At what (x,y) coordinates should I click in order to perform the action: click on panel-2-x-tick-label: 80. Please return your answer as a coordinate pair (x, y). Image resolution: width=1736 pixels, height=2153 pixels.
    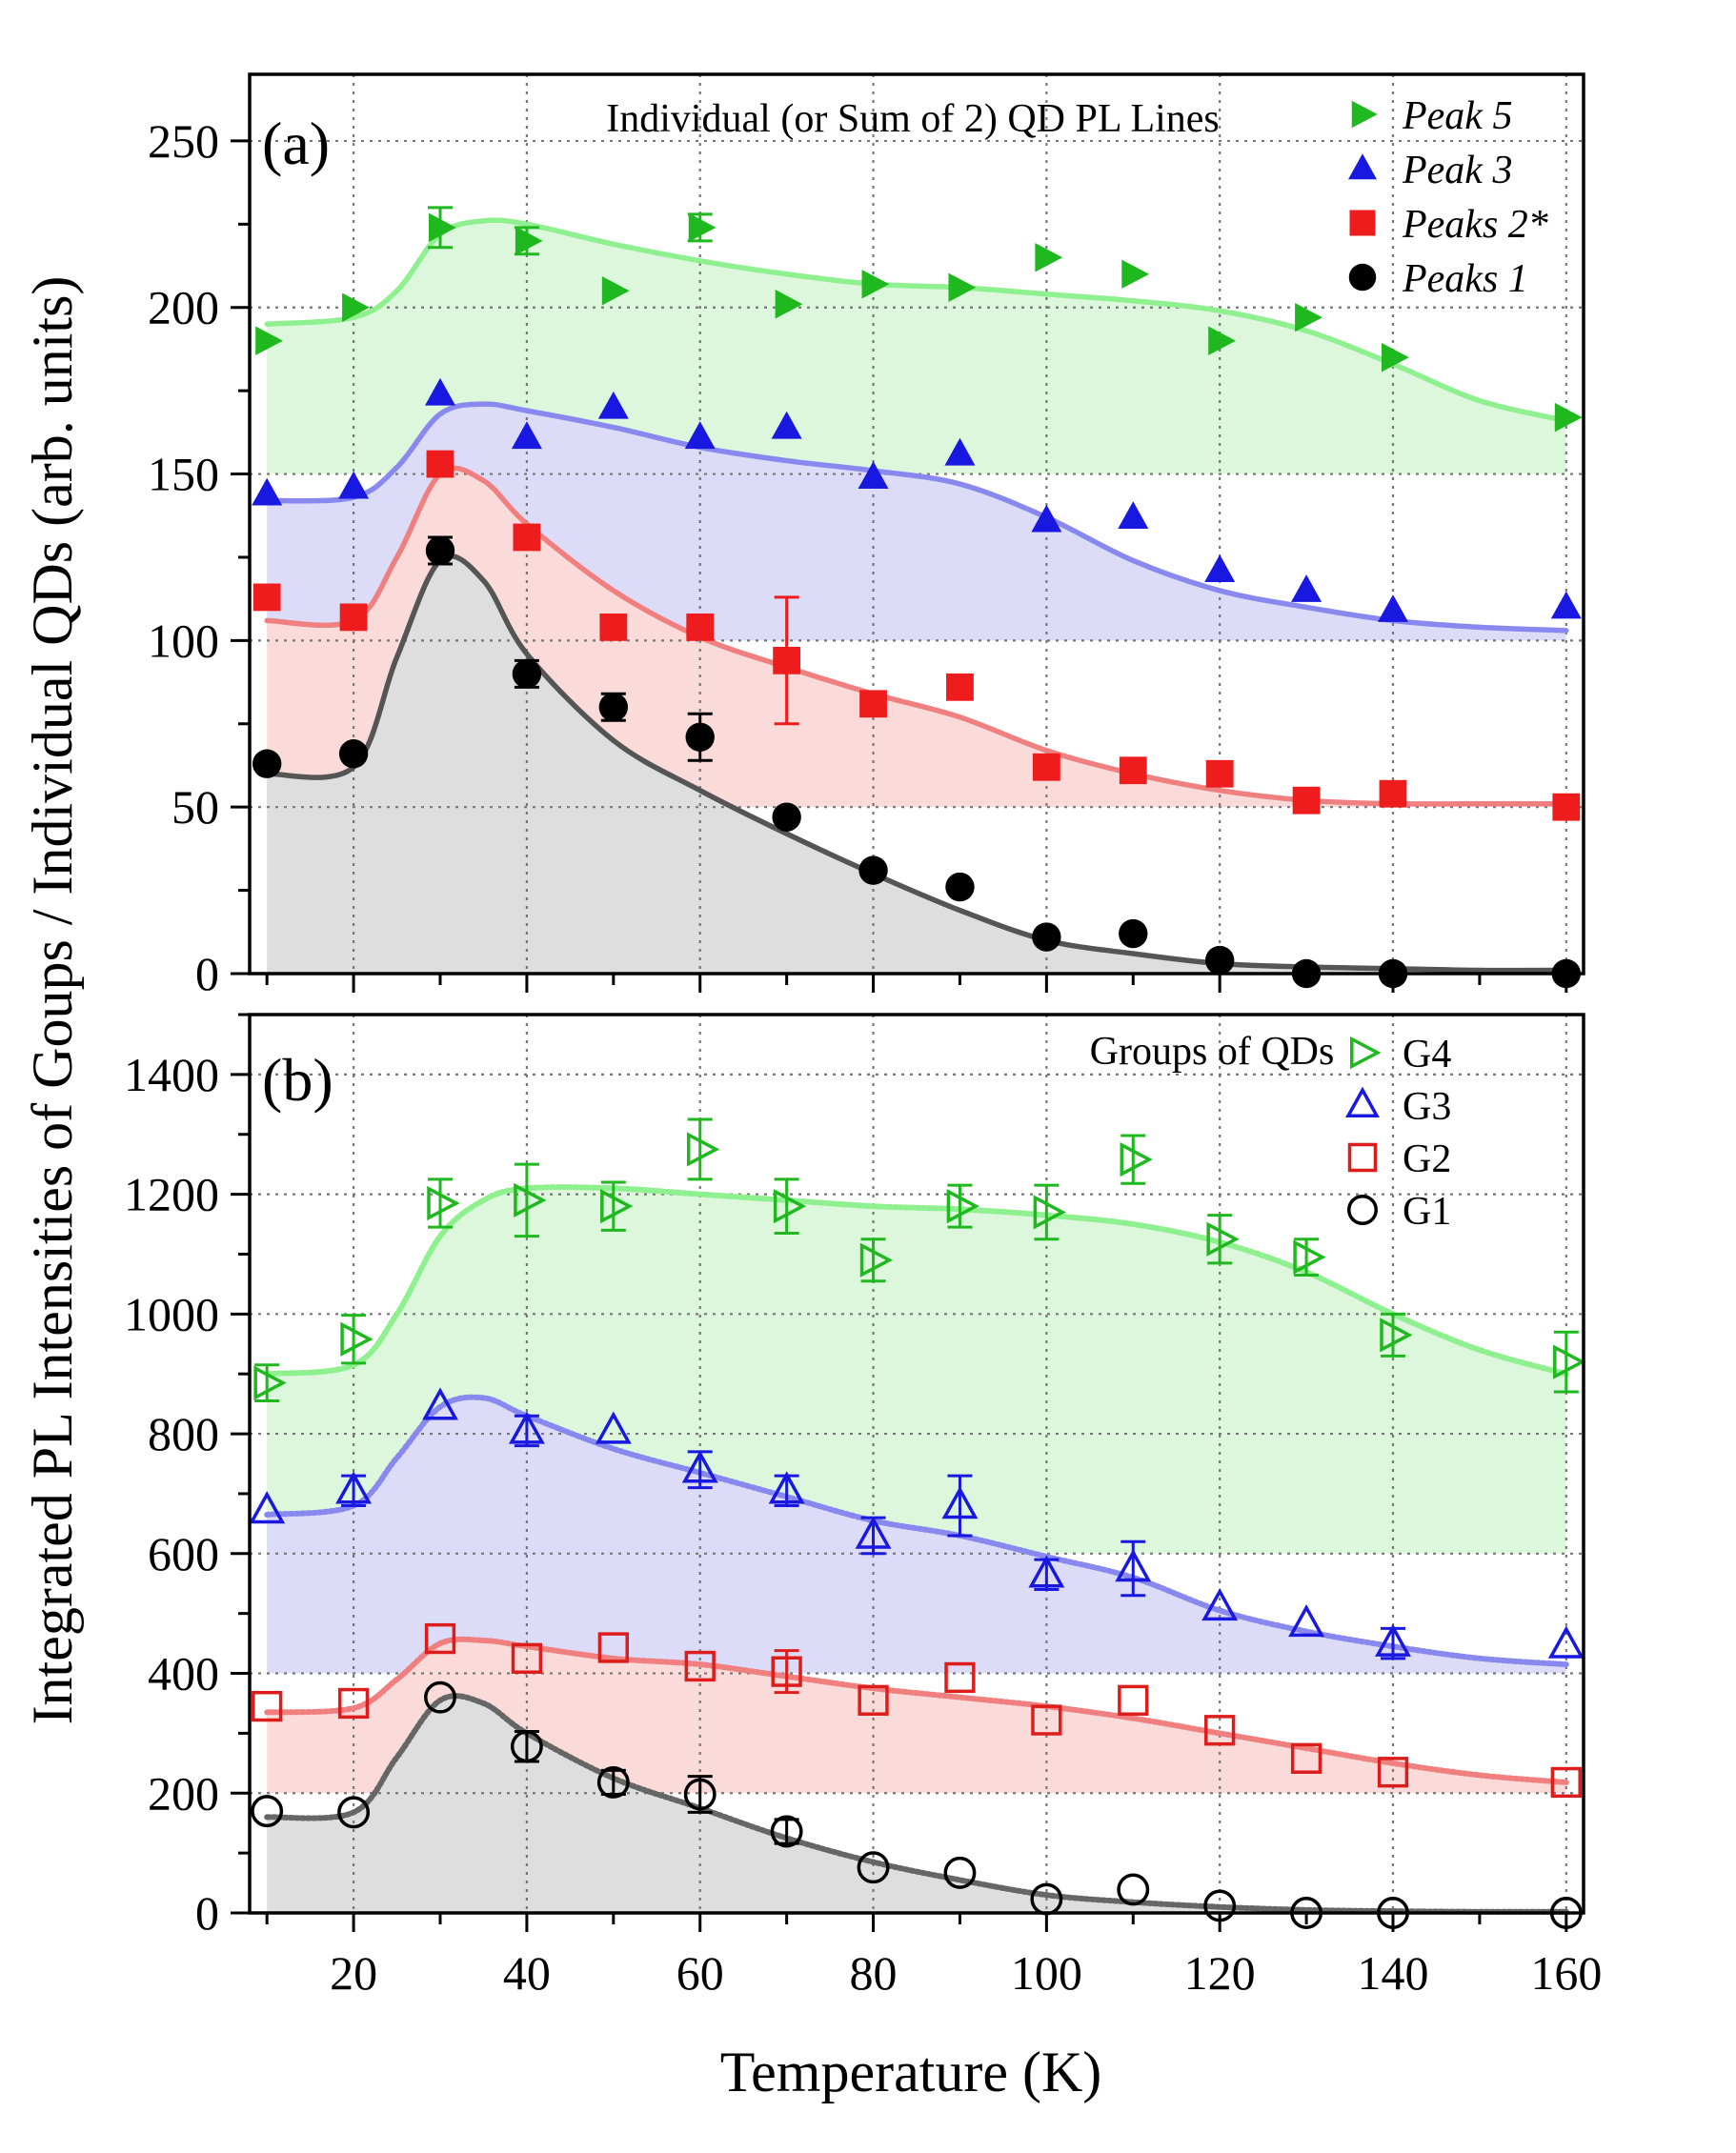
    Looking at the image, I should click on (874, 1973).